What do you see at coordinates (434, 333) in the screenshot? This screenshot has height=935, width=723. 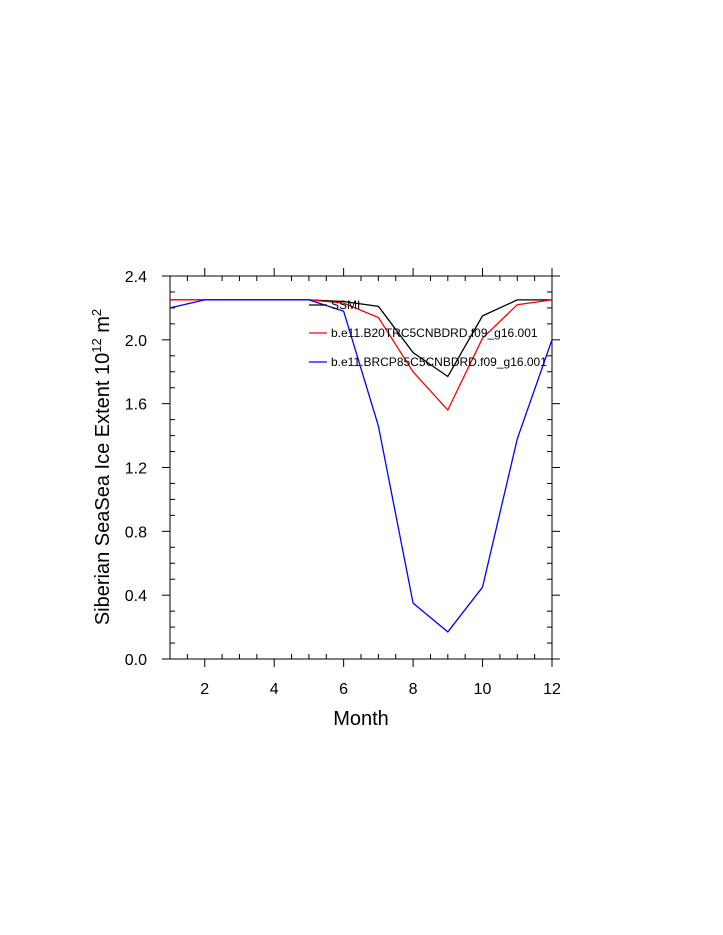 I see `legend-label-2: b.e11.B20TRC5CNBDRD.f09_g16.001` at bounding box center [434, 333].